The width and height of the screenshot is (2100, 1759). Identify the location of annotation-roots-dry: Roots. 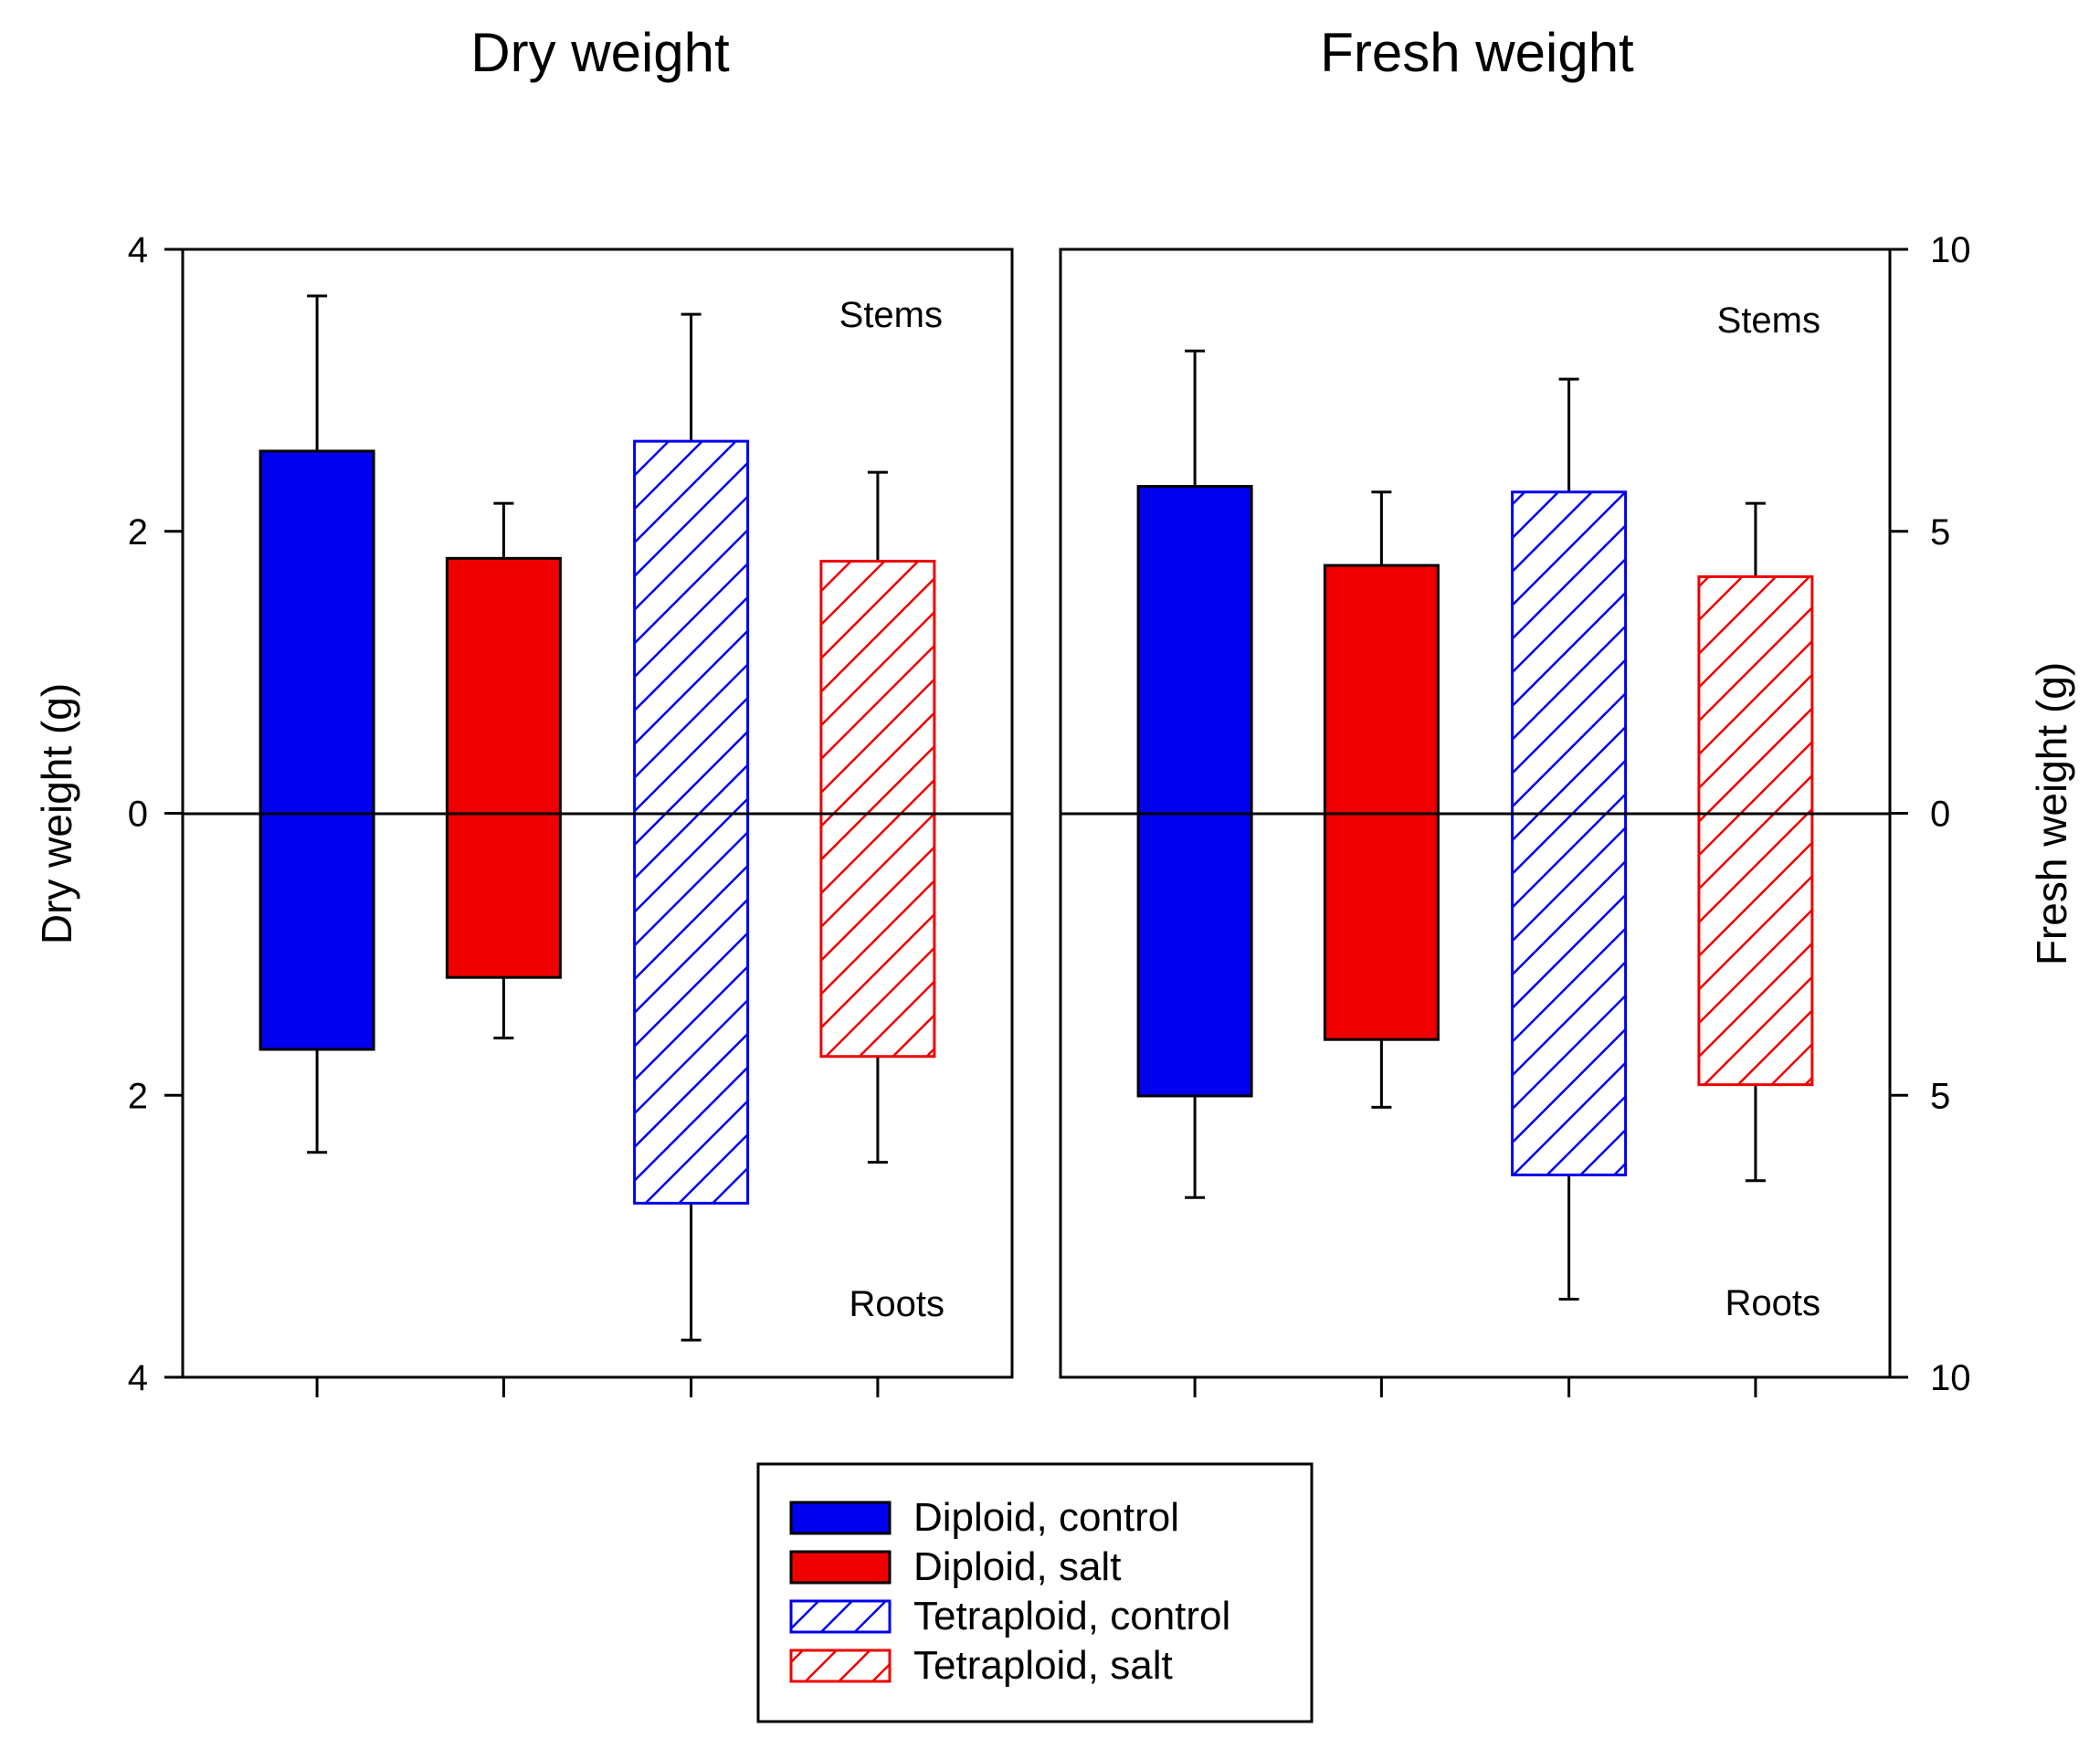
(897, 1304).